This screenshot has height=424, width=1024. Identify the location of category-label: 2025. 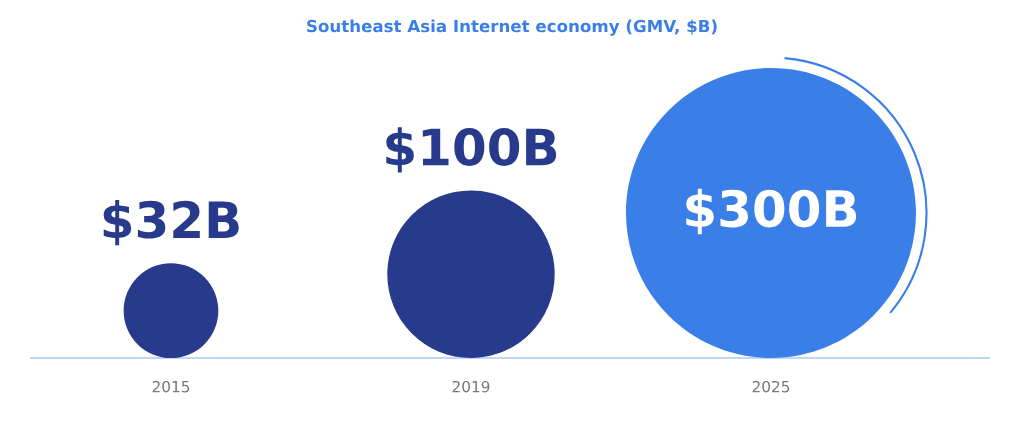
(771, 386).